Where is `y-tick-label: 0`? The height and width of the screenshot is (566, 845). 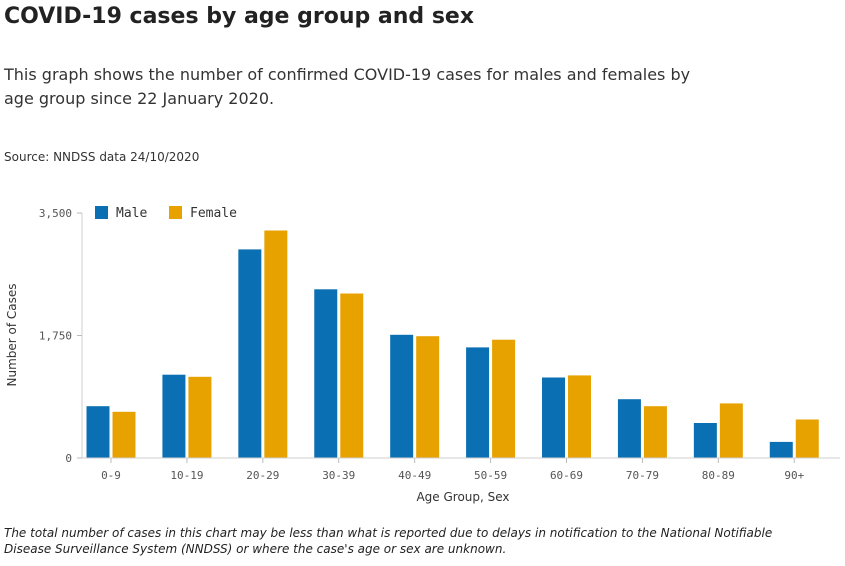
y-tick-label: 0 is located at coordinates (68, 458).